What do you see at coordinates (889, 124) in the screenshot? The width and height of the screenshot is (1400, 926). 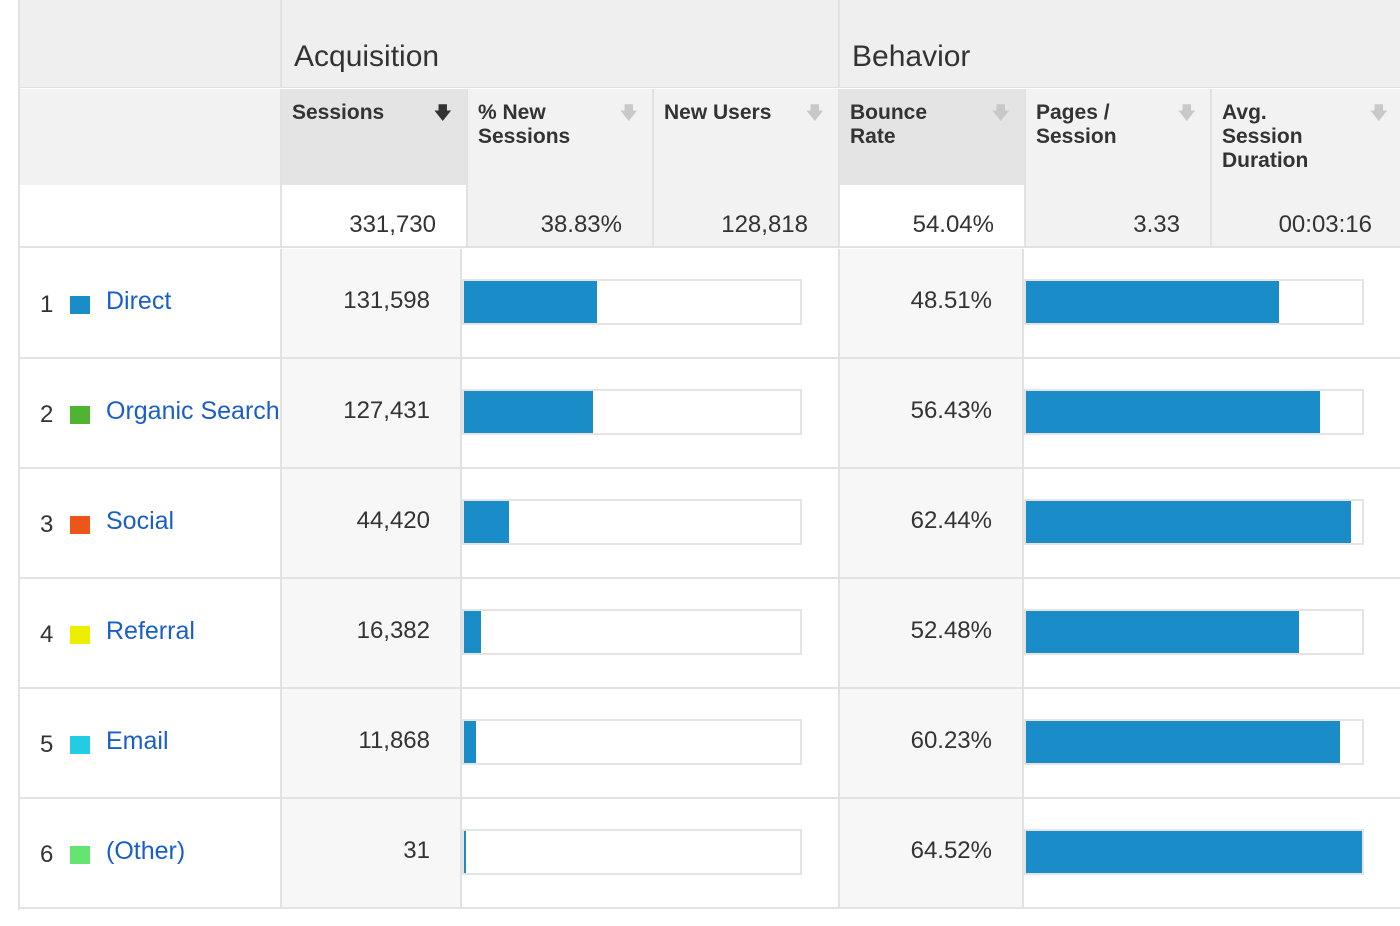 I see `column-label: Bounce Rate` at bounding box center [889, 124].